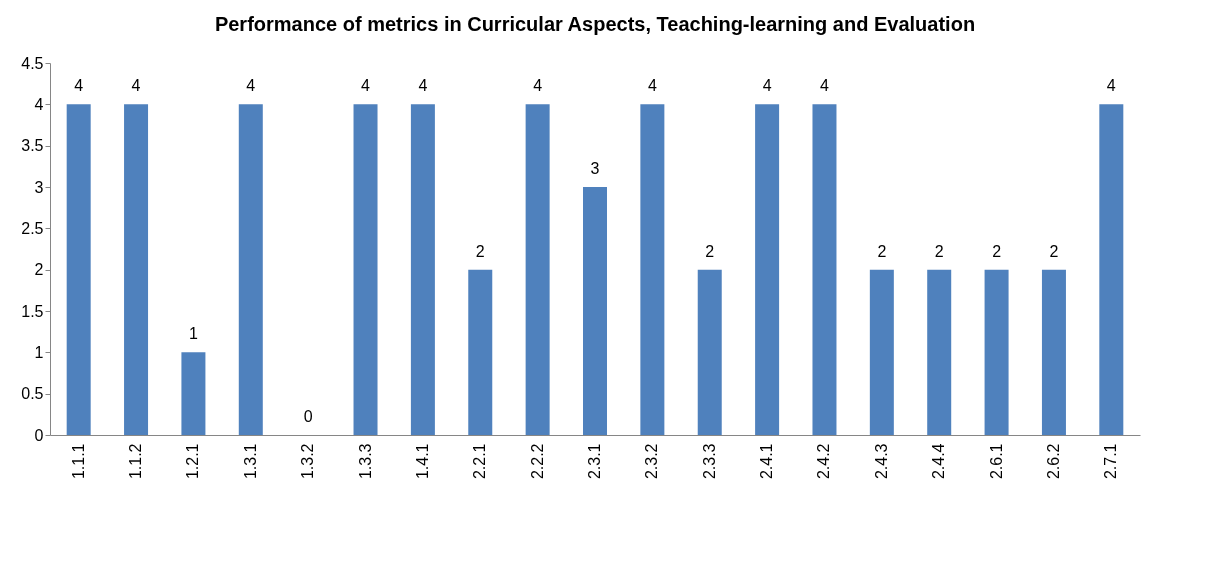 The width and height of the screenshot is (1231, 572). What do you see at coordinates (32, 311) in the screenshot?
I see `y-tick-label: 1.5` at bounding box center [32, 311].